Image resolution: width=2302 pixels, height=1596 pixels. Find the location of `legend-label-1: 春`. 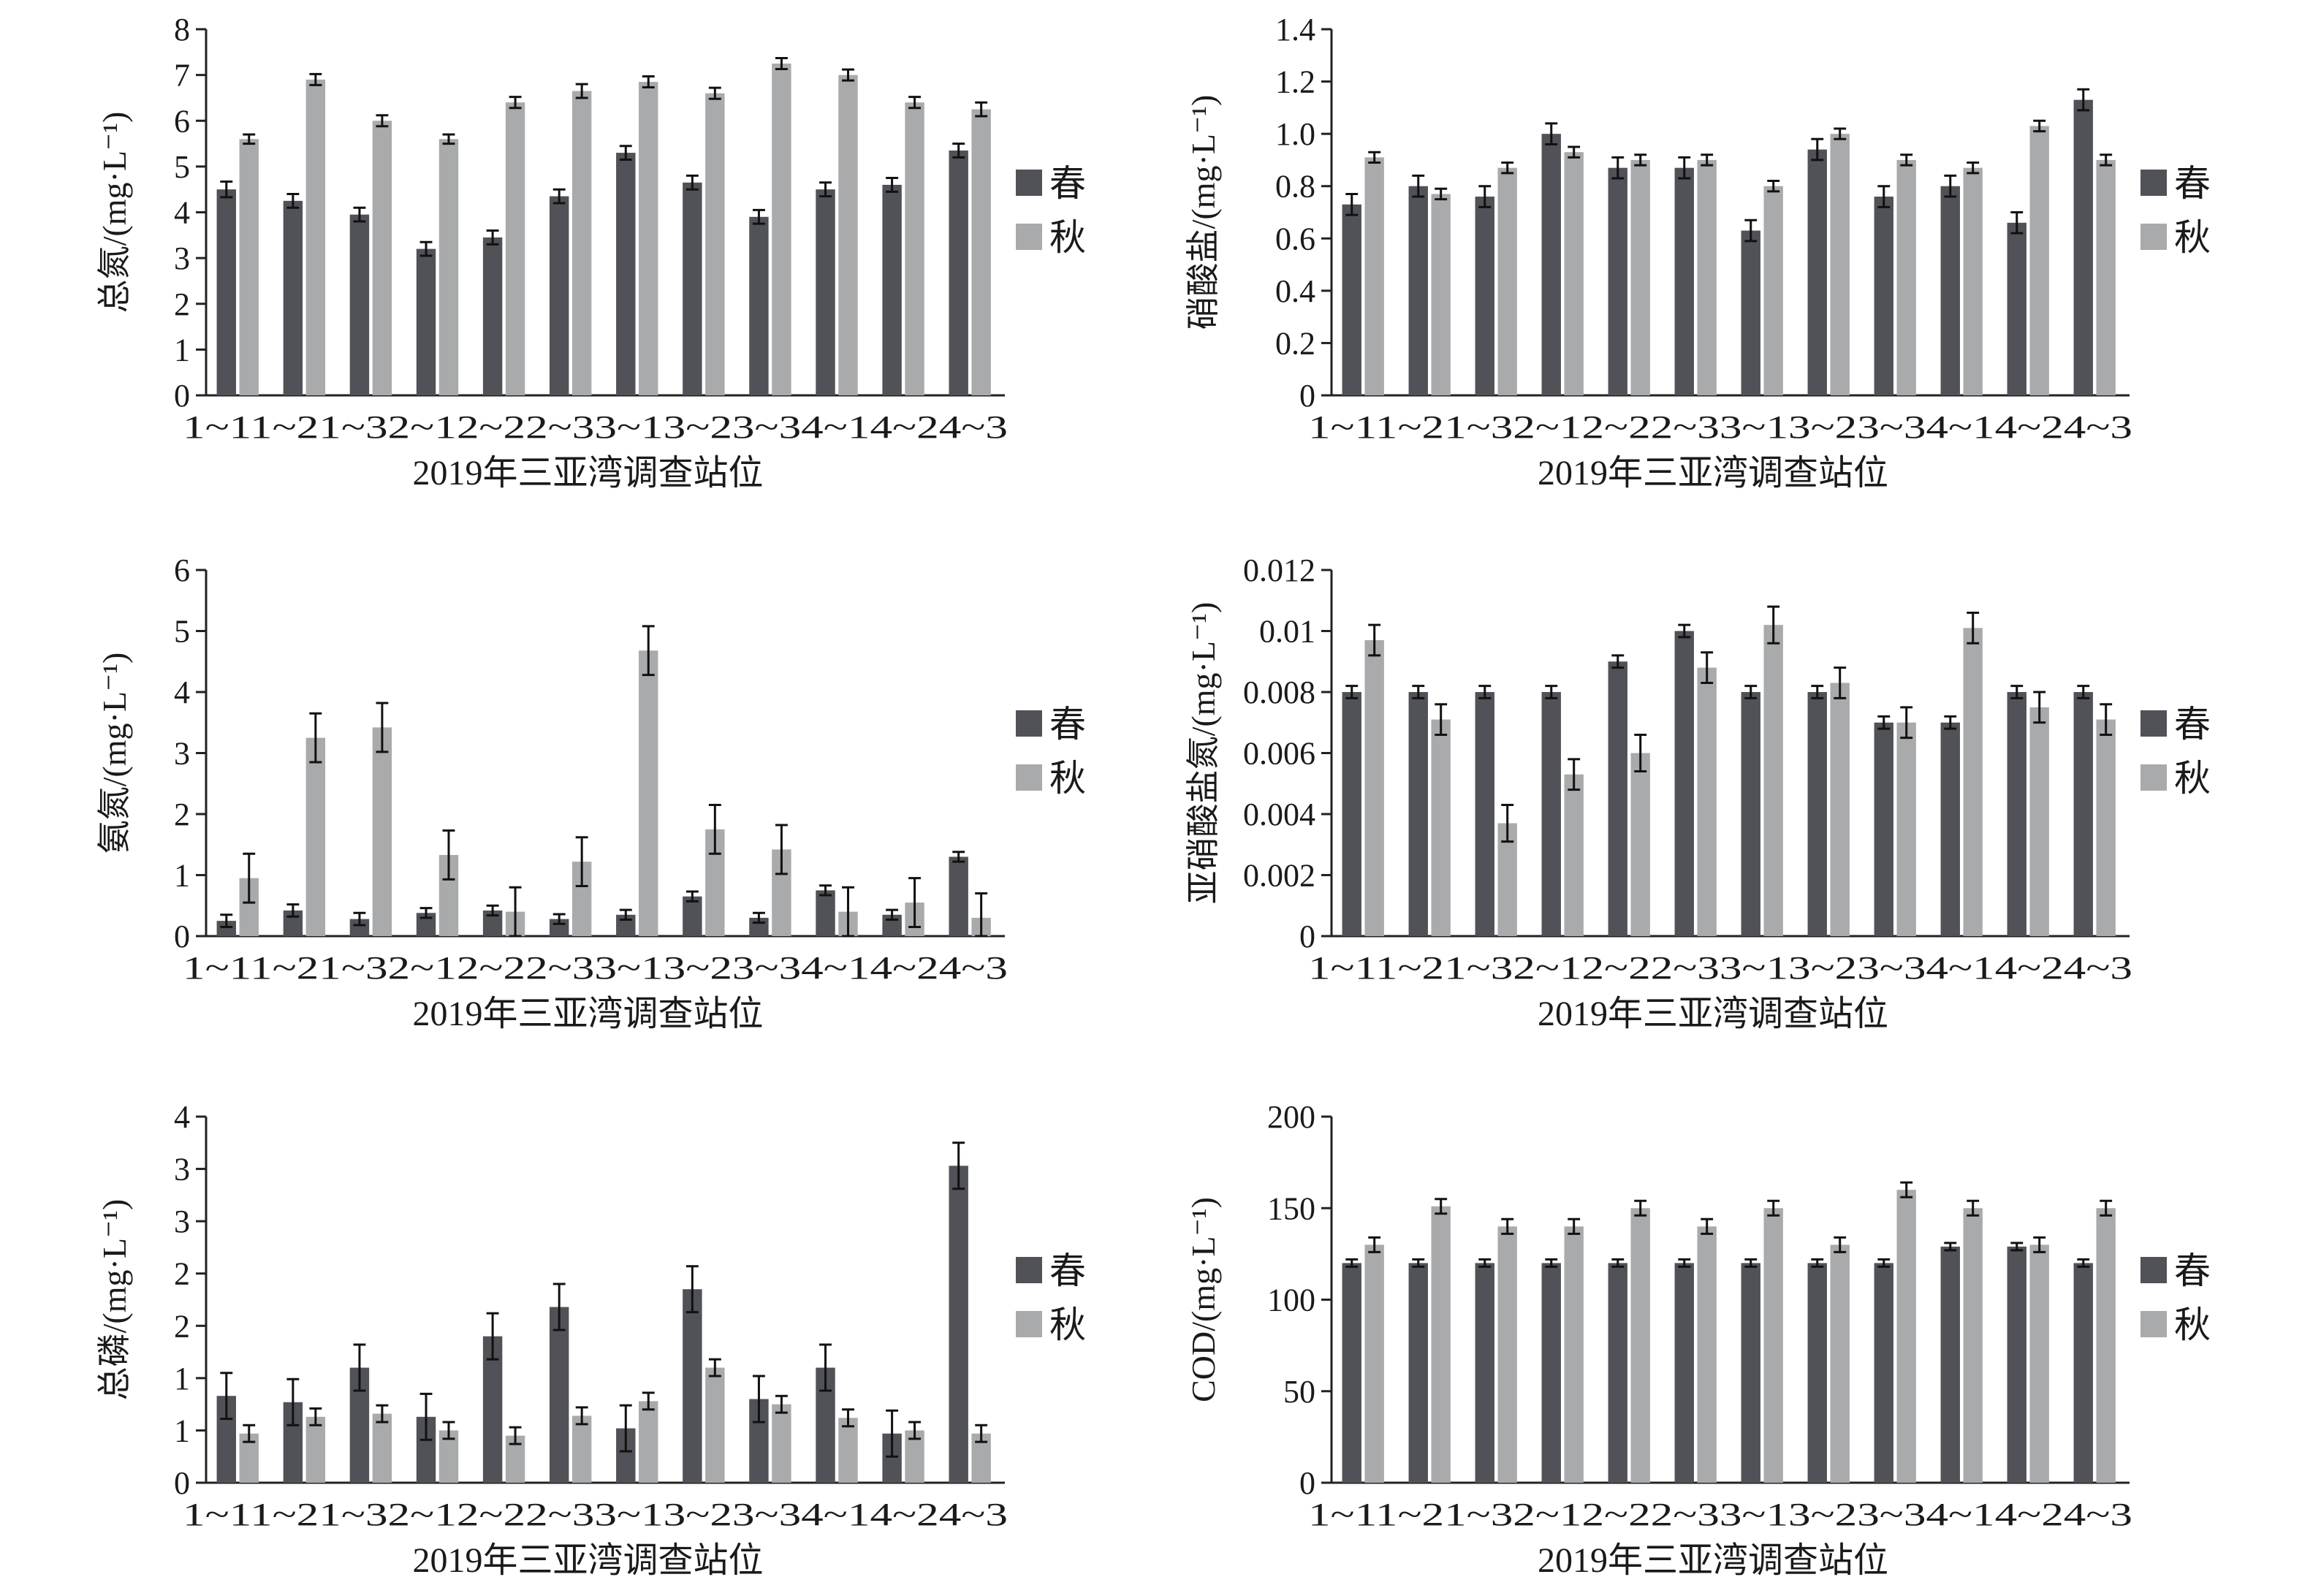

legend-label-1: 春 is located at coordinates (1067, 724).